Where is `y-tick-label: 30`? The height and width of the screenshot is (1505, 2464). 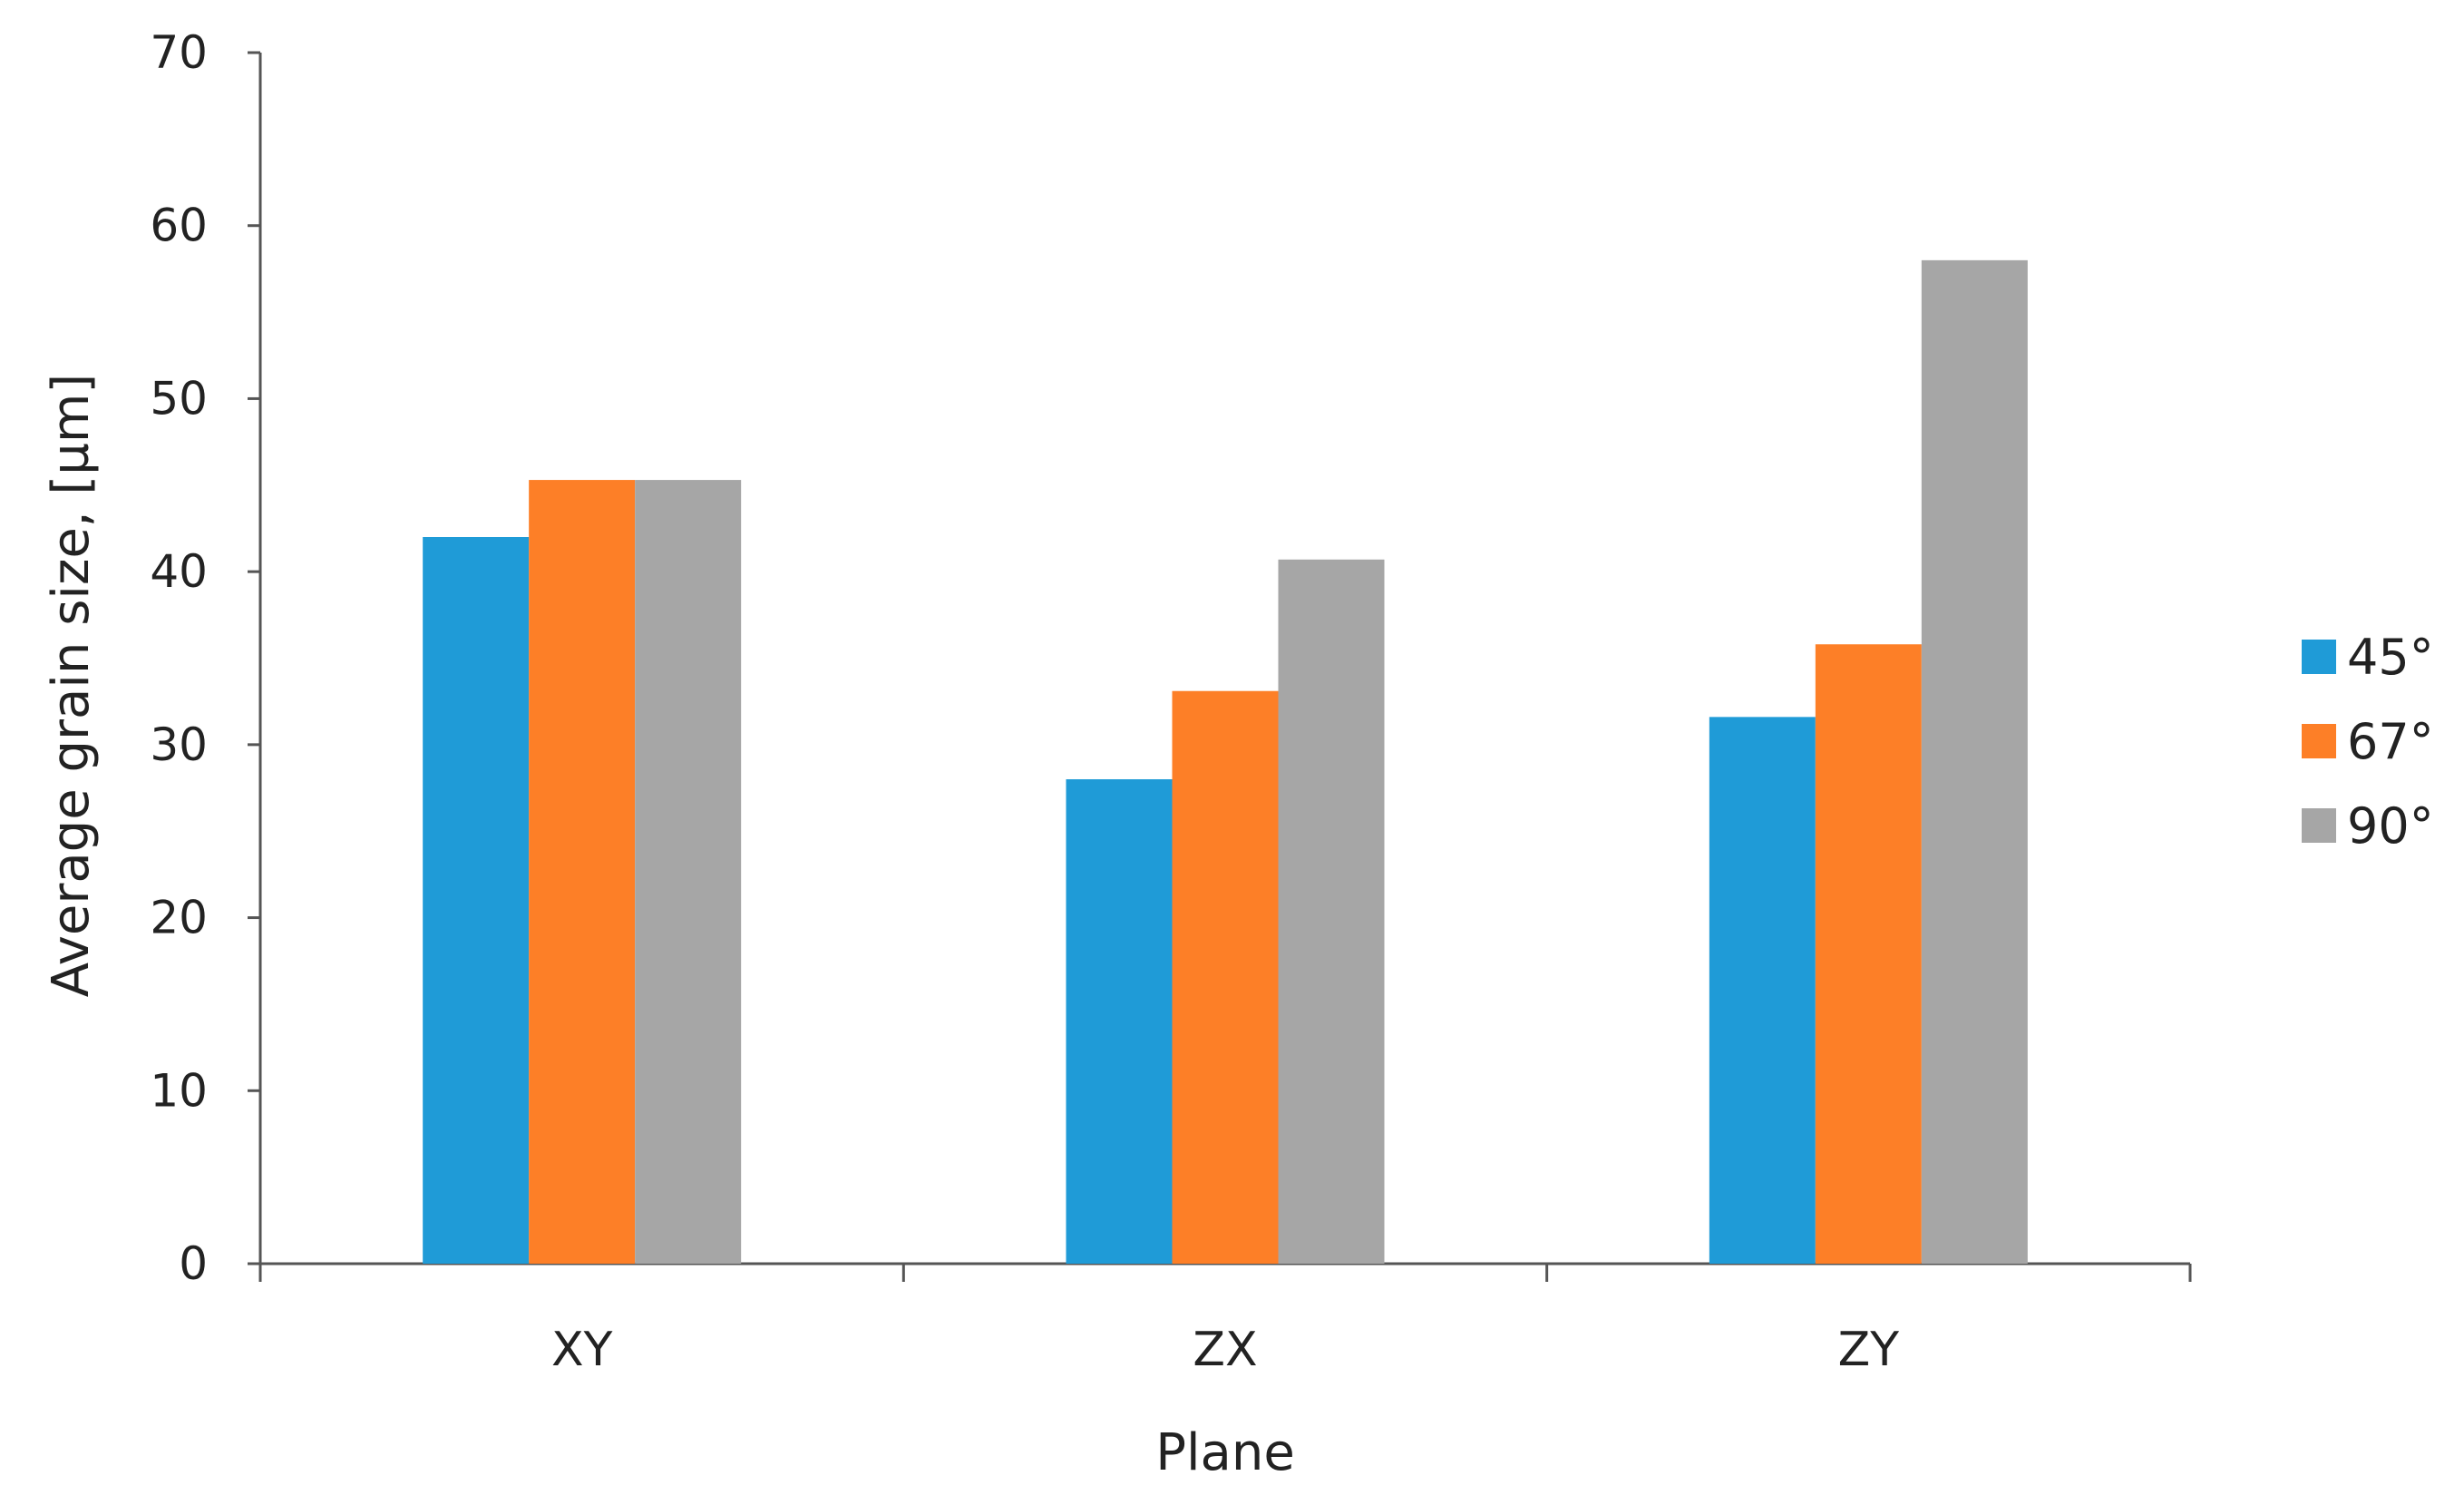
y-tick-label: 30 is located at coordinates (179, 744).